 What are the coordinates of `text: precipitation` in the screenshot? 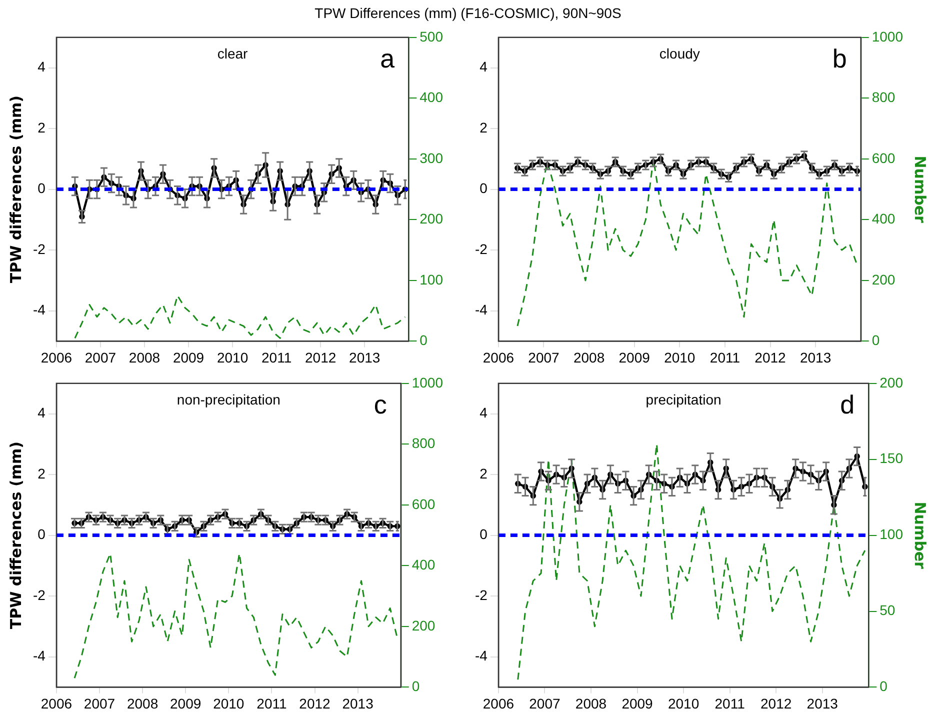 It's located at (684, 399).